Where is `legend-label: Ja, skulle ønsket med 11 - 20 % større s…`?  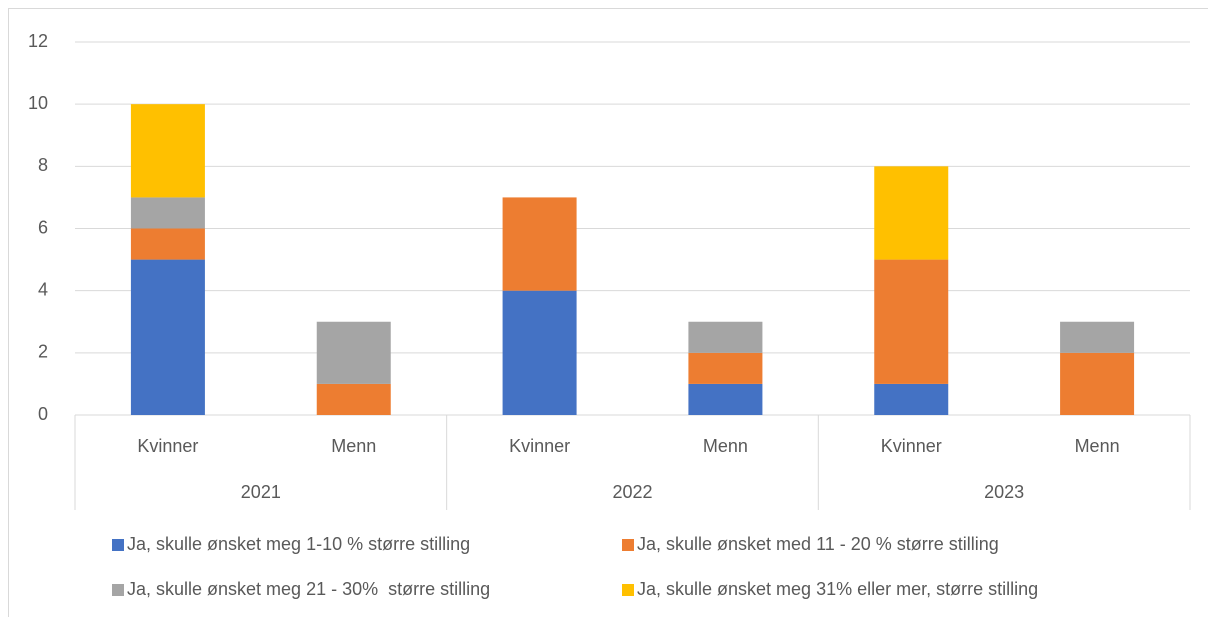 legend-label: Ja, skulle ønsket med 11 - 20 % større s… is located at coordinates (818, 544).